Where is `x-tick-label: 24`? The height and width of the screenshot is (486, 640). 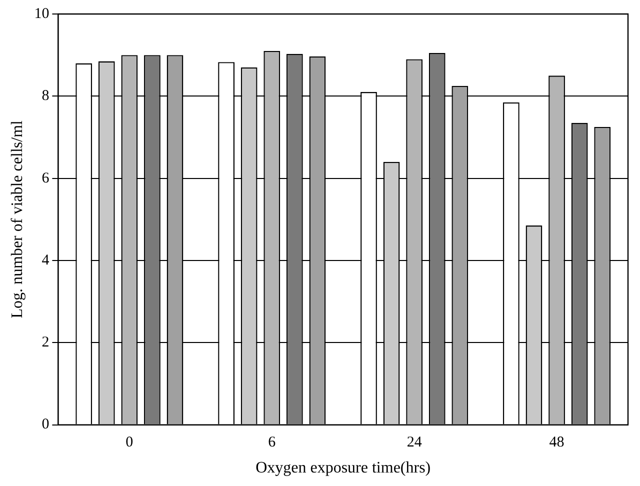 x-tick-label: 24 is located at coordinates (414, 442).